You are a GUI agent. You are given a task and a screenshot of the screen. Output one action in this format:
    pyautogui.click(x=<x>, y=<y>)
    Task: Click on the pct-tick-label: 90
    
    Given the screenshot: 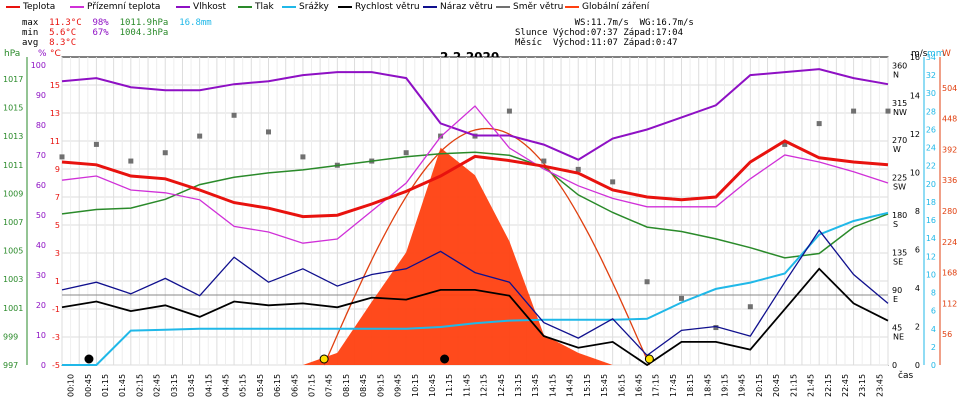 What is the action you would take?
    pyautogui.click(x=41, y=95)
    